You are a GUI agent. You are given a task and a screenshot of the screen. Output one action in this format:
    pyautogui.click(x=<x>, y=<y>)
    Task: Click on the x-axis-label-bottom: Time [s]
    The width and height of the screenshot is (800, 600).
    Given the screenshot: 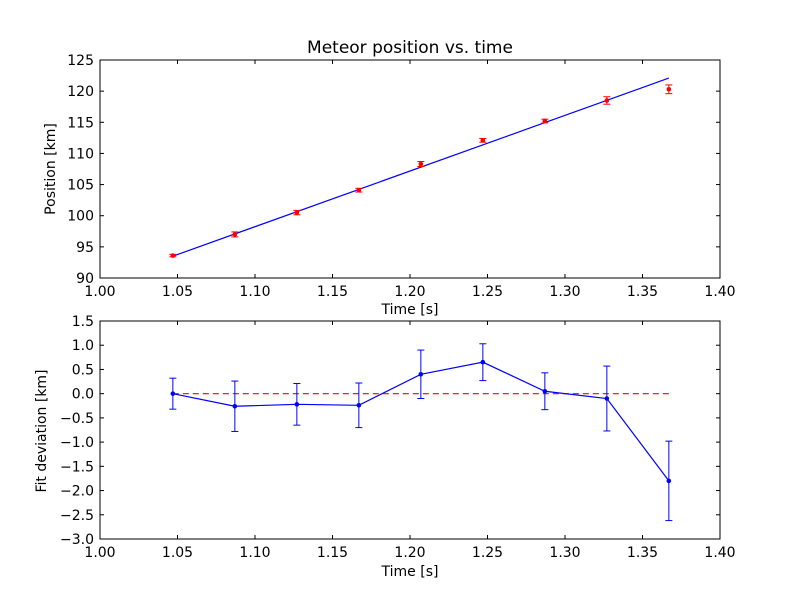 What is the action you would take?
    pyautogui.click(x=410, y=572)
    